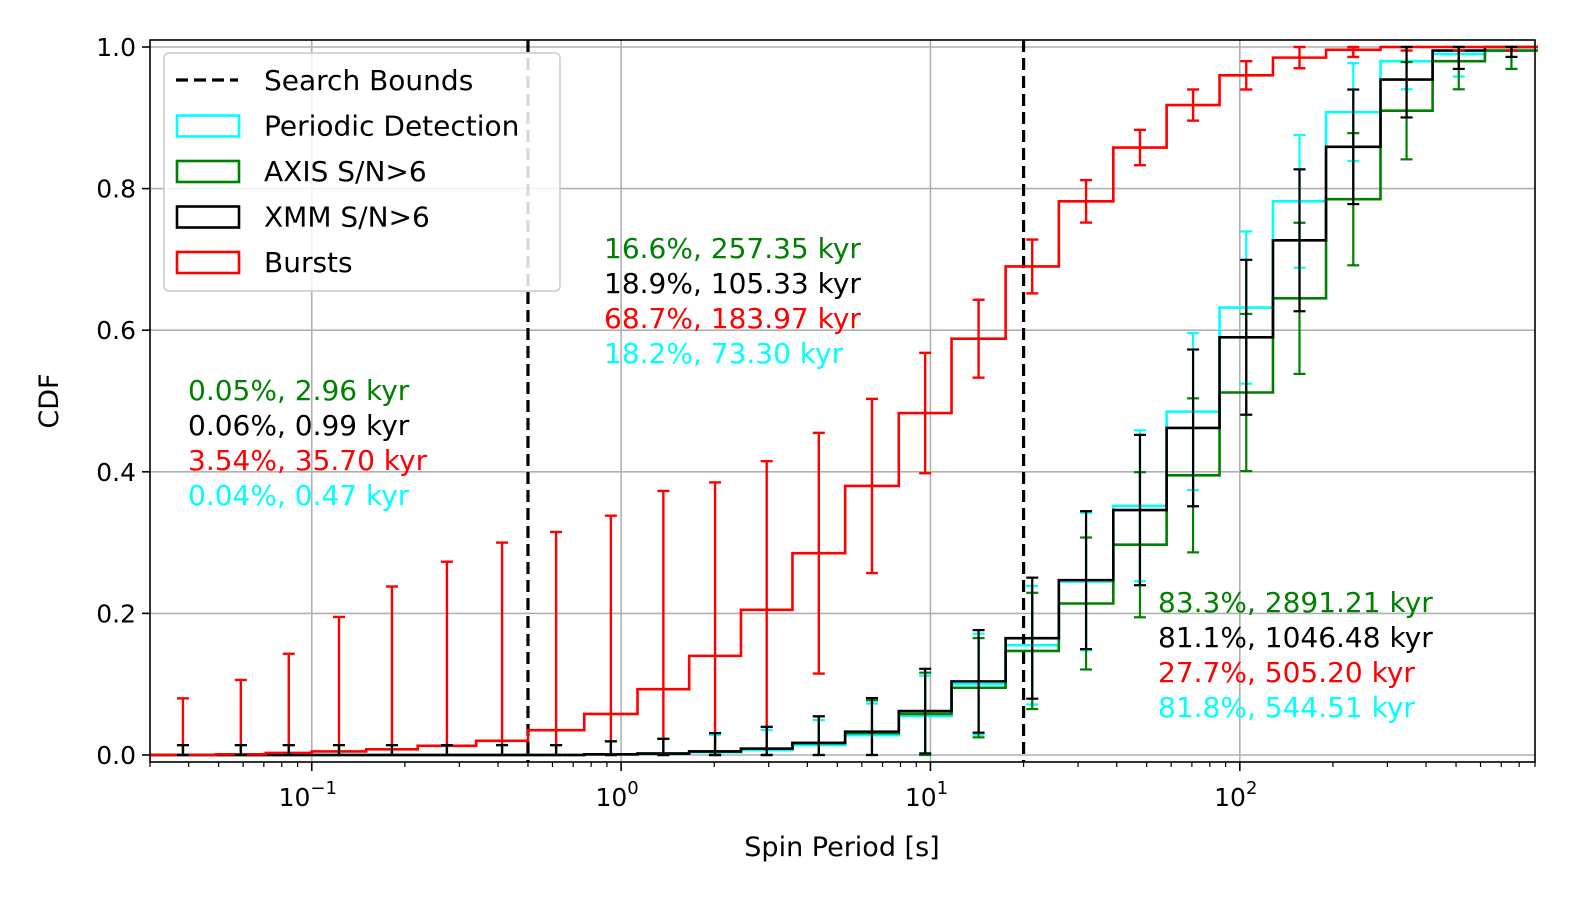  I want to click on legend-label-bursts: Bursts, so click(308, 262).